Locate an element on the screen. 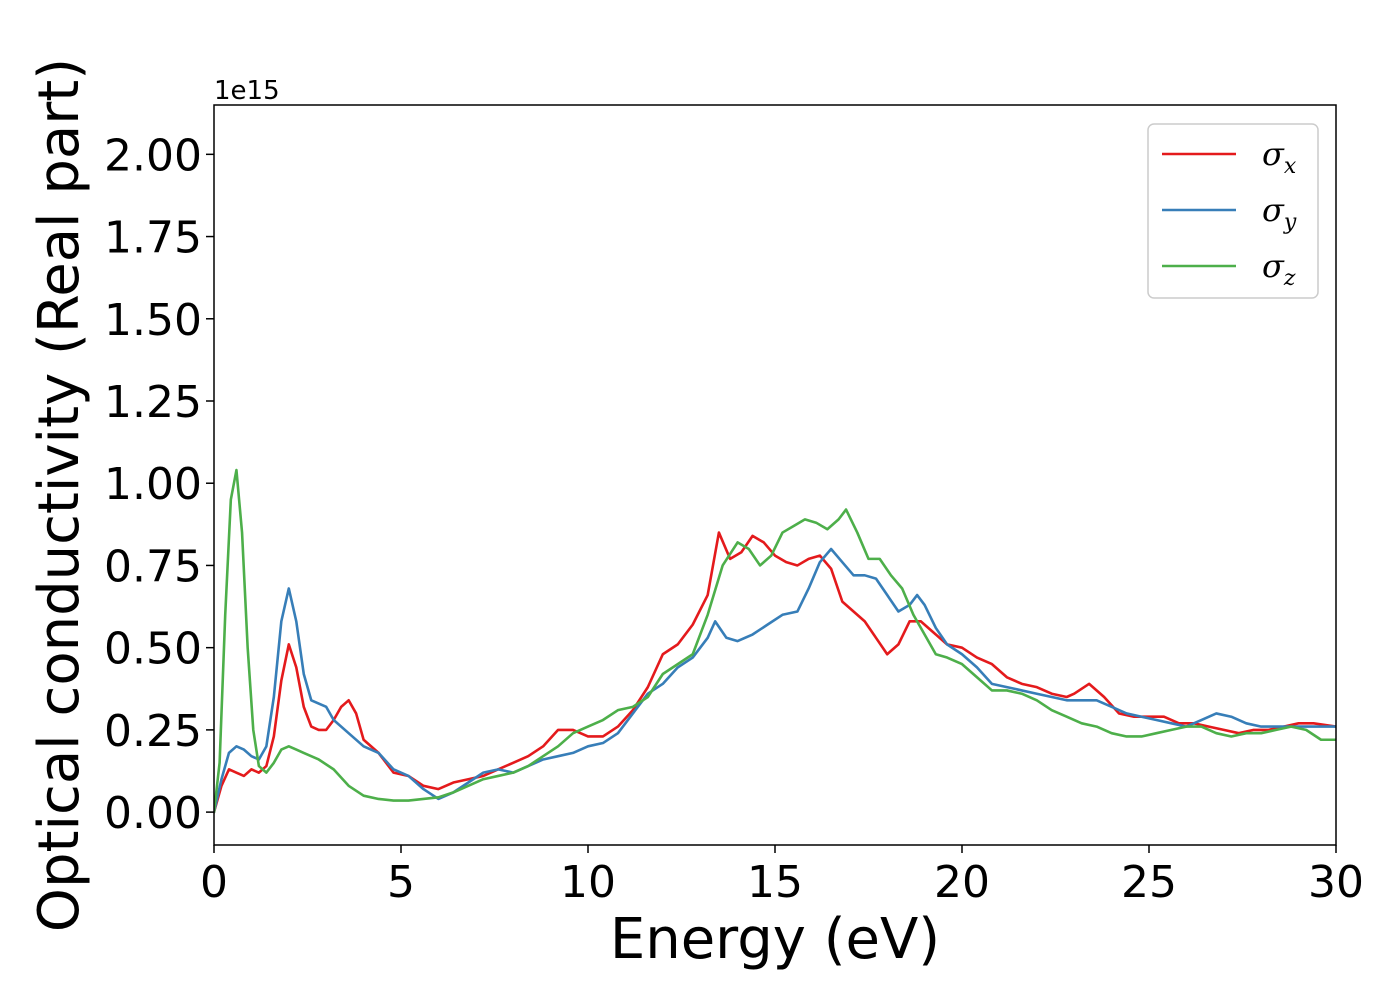 The width and height of the screenshot is (1400, 1000). y-tick-label: 0.00 is located at coordinates (153, 813).